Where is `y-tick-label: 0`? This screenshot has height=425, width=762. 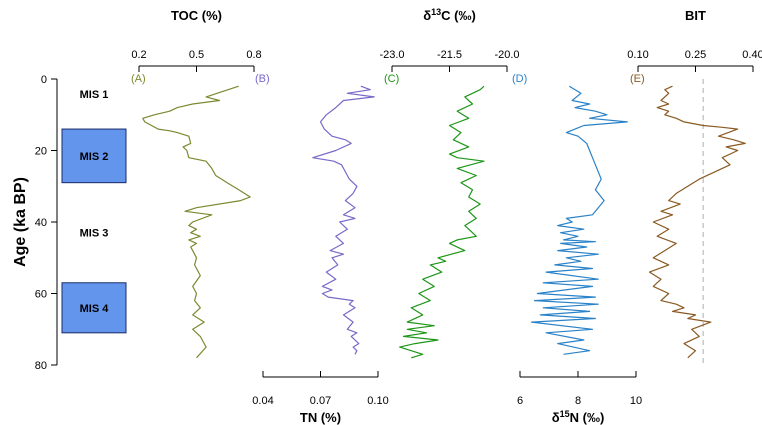
y-tick-label: 0 is located at coordinates (44, 80).